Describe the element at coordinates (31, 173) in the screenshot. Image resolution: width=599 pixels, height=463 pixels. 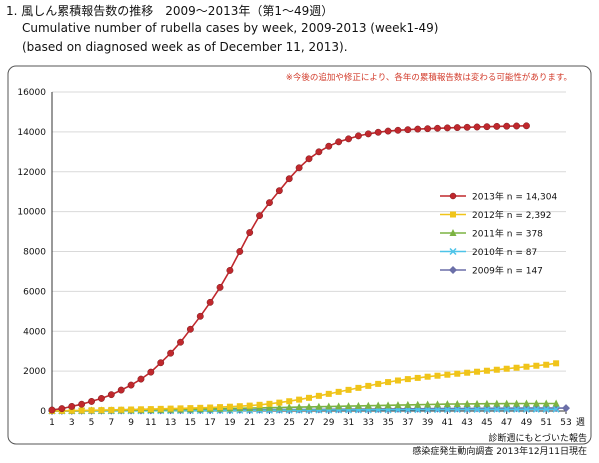
I see `y-tick-label: 12000` at that location.